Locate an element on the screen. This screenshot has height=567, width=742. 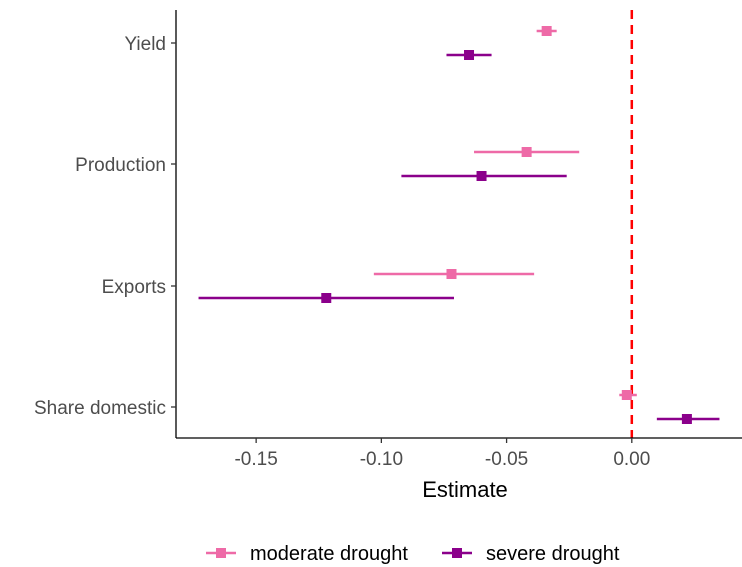
y-tick-label: Yield is located at coordinates (145, 44).